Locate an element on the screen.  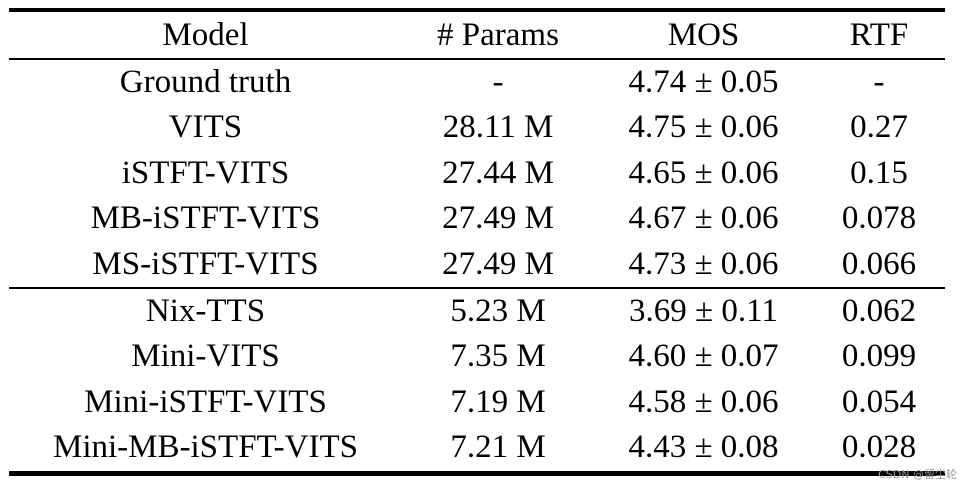
header-mos: MOS is located at coordinates (703, 34).